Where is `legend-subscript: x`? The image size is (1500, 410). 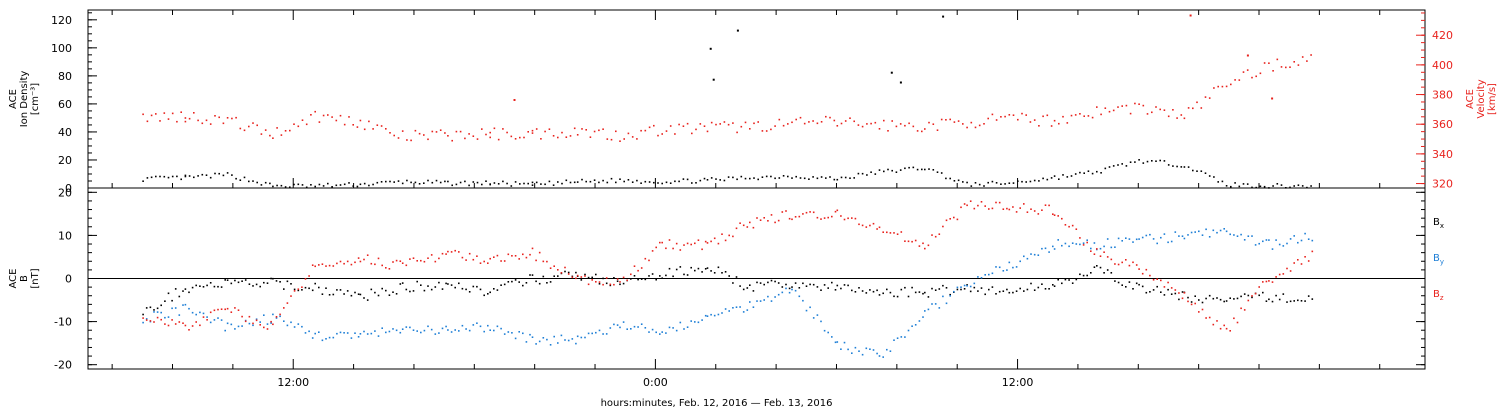 legend-subscript: x is located at coordinates (1442, 226).